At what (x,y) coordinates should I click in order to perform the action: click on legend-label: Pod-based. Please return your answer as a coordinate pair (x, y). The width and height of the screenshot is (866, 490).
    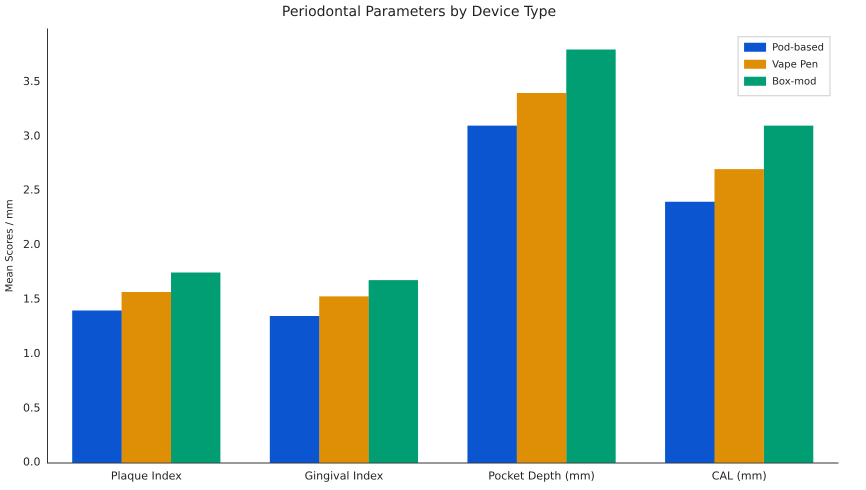
    Looking at the image, I should click on (798, 48).